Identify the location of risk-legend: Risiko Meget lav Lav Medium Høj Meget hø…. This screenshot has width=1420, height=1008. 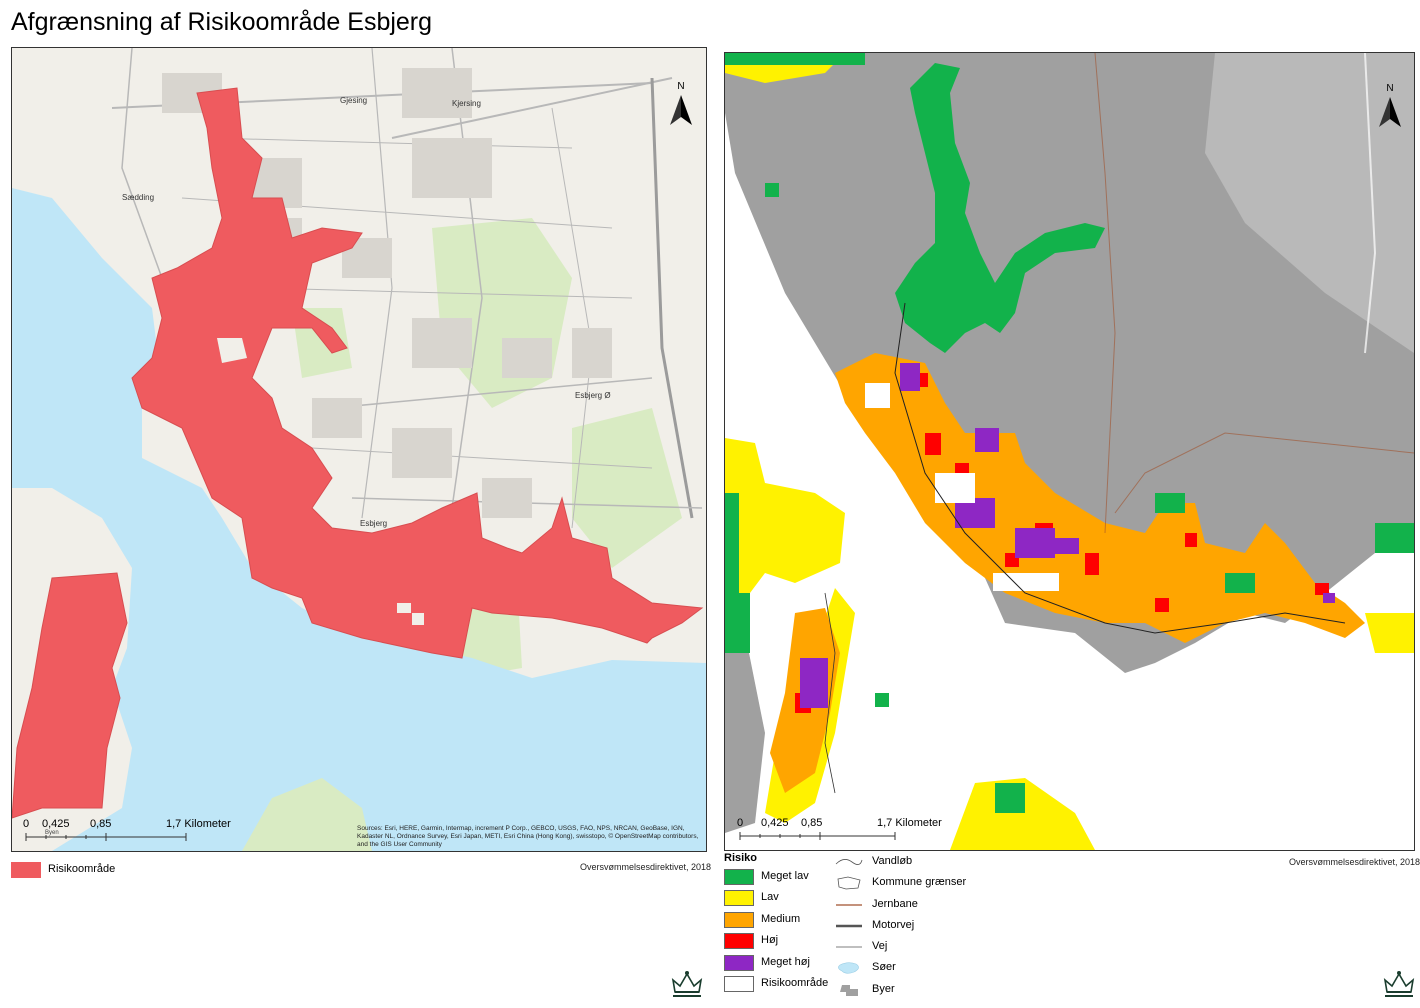
(779, 923).